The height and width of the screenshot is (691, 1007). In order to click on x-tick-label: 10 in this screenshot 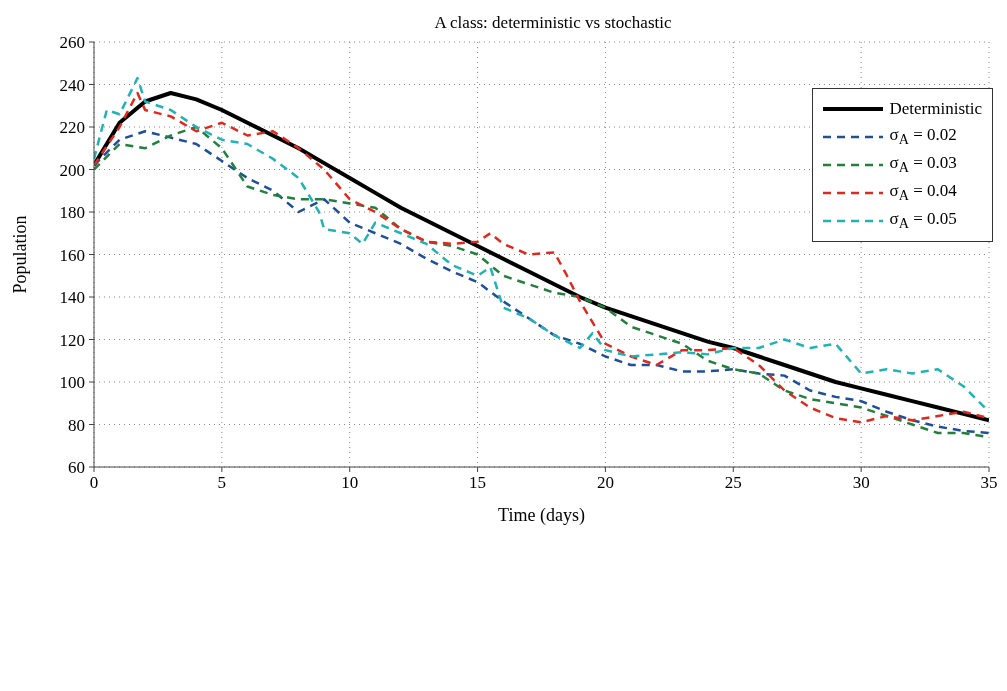, I will do `click(350, 483)`.